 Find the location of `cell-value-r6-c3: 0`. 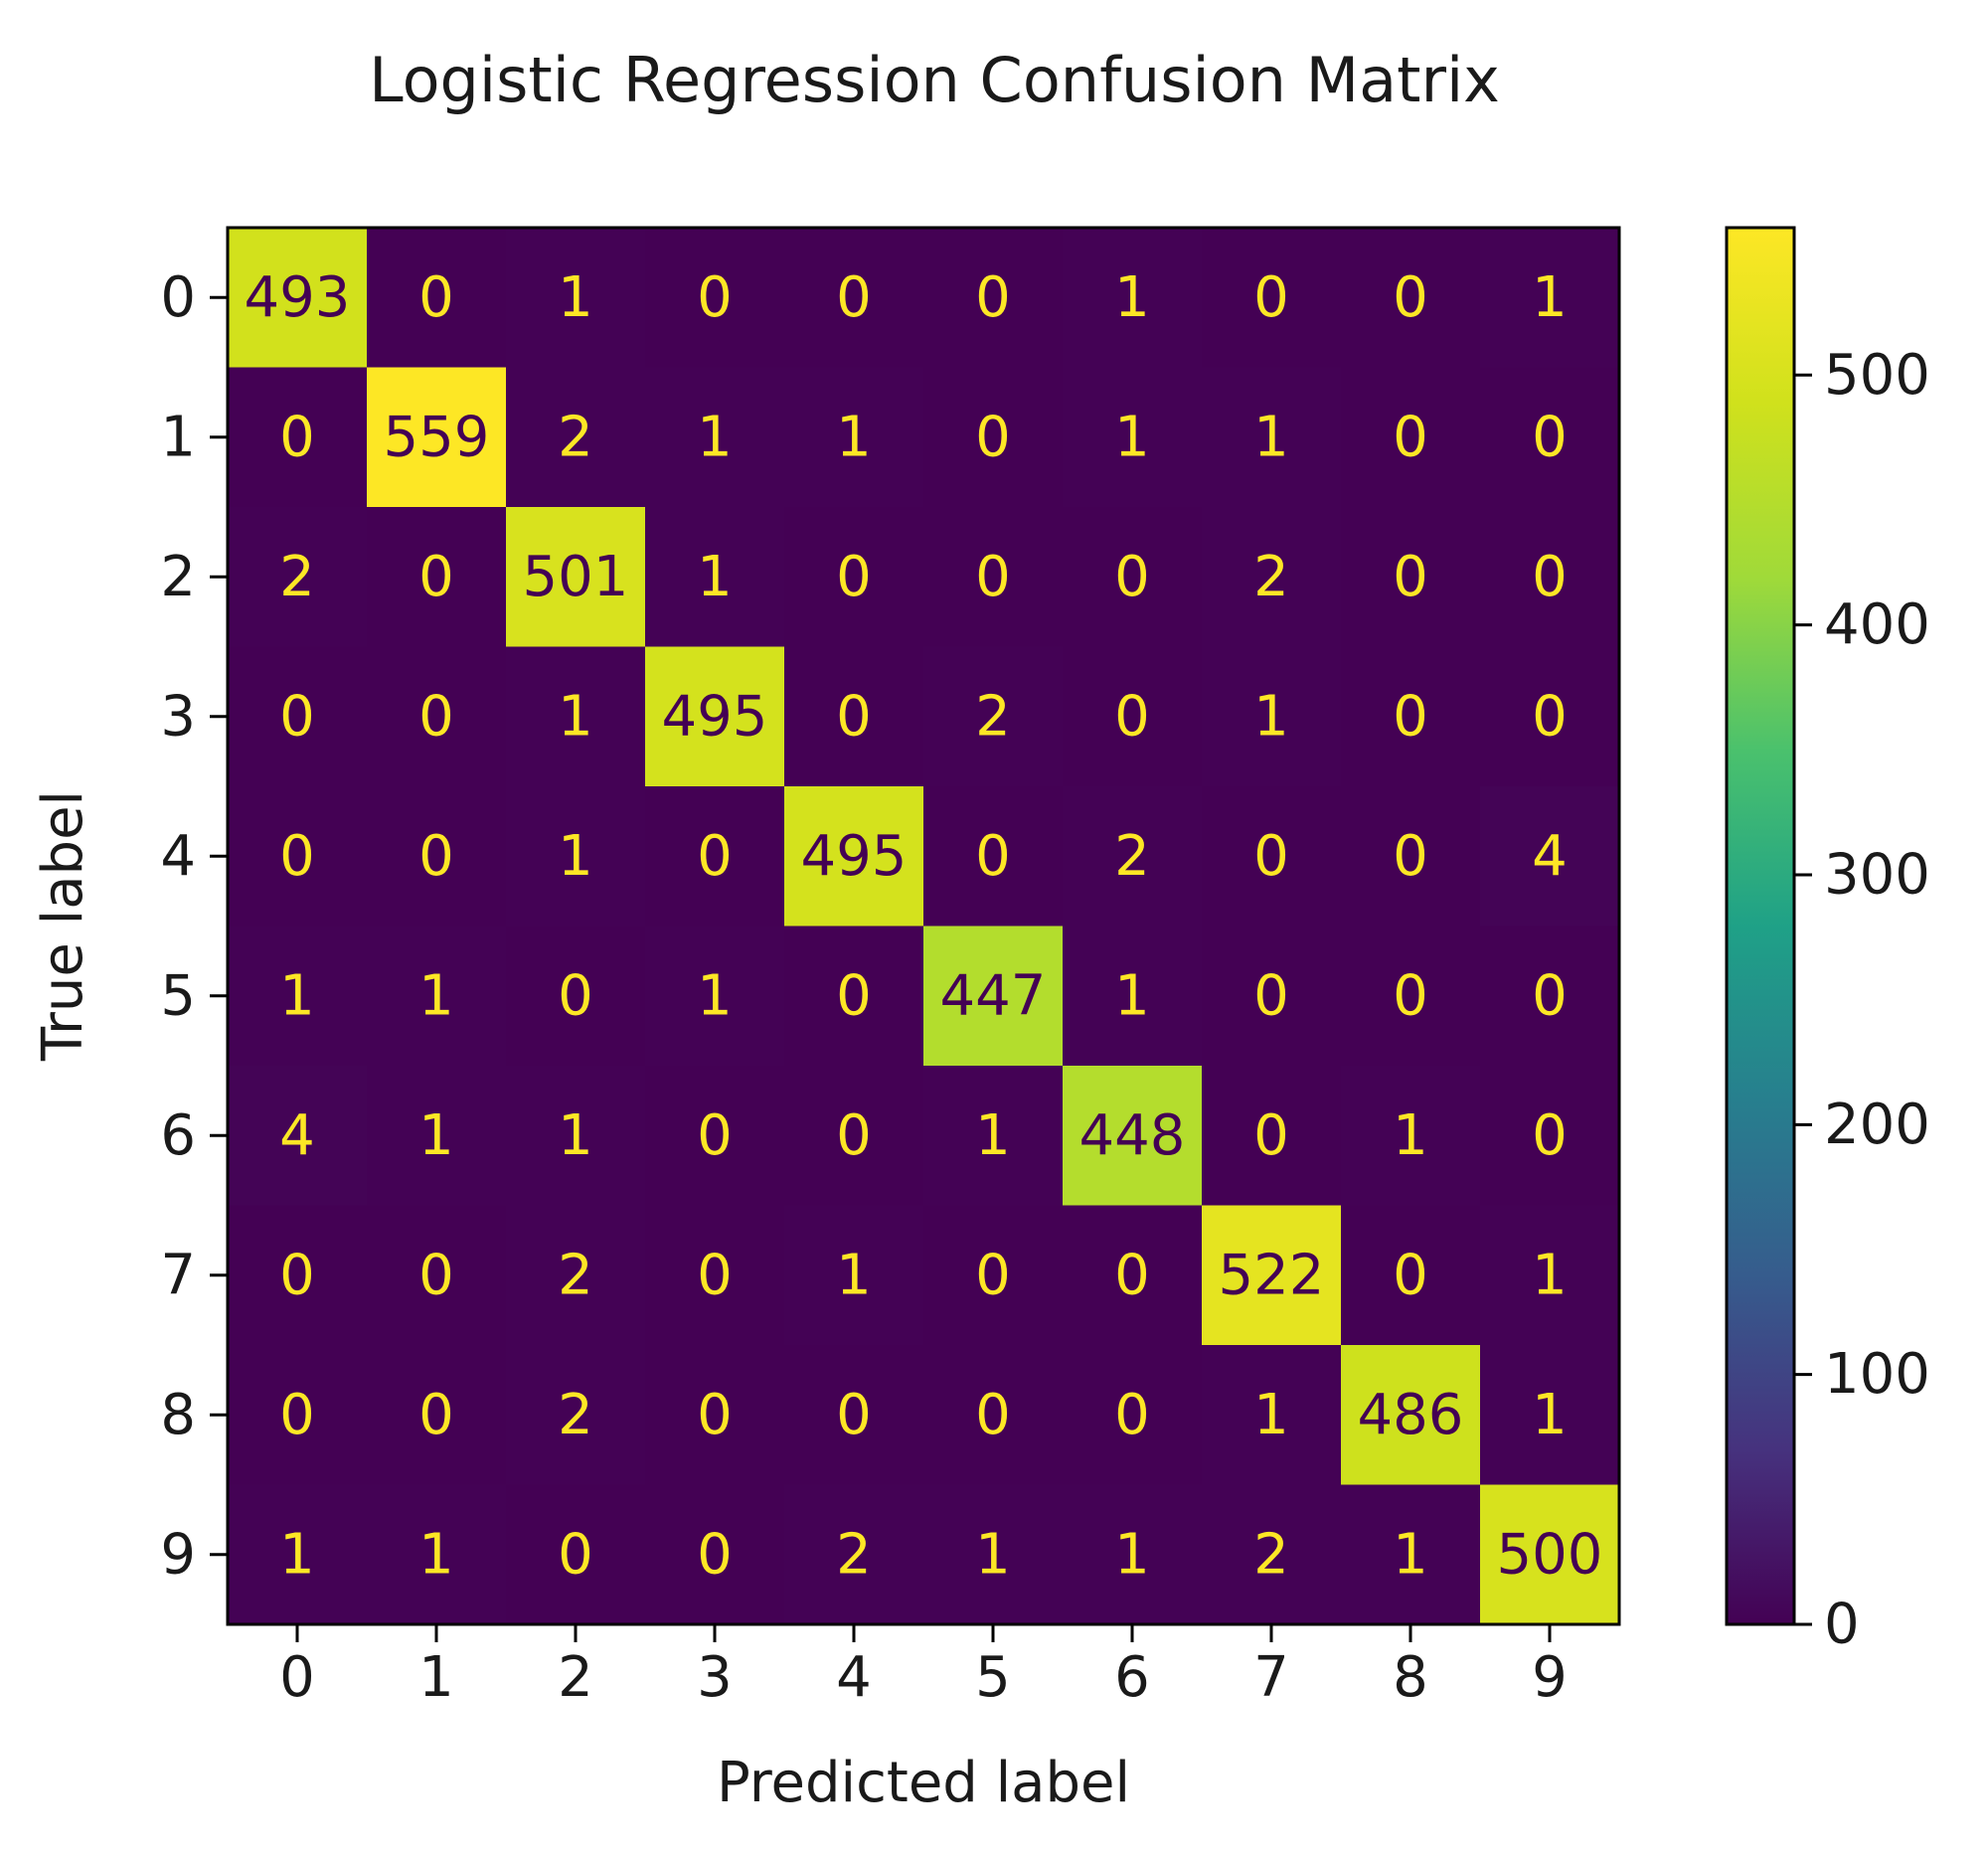

cell-value-r6-c3: 0 is located at coordinates (715, 1136).